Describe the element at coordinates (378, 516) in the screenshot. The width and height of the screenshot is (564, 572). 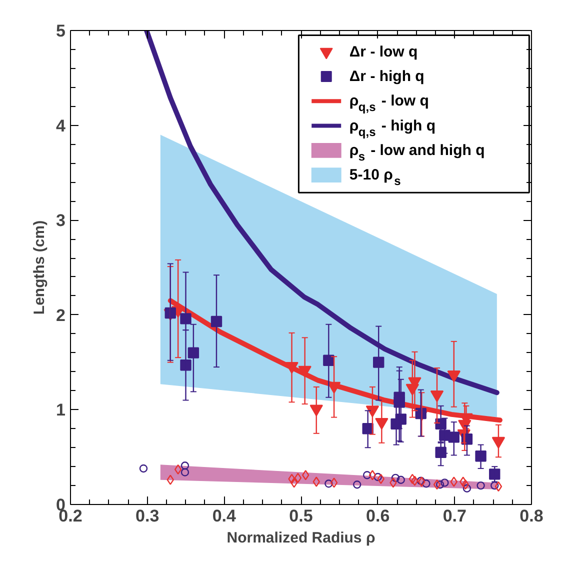
I see `x-tick-label: 0.6` at that location.